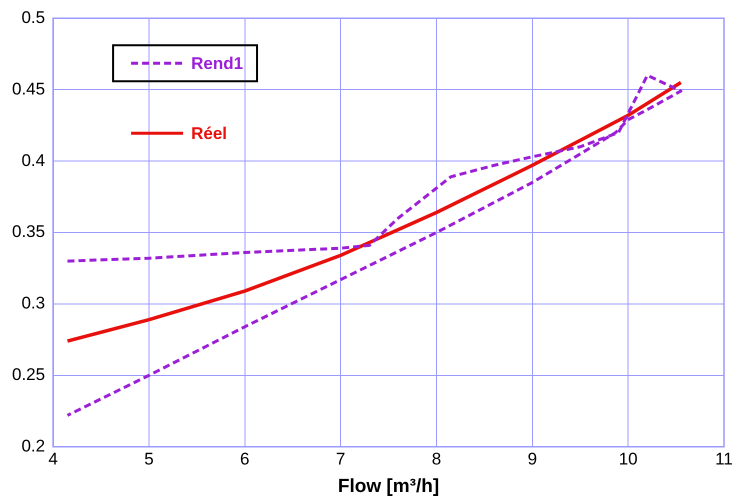  I want to click on x-axis-title: Flow [m³/h], so click(389, 486).